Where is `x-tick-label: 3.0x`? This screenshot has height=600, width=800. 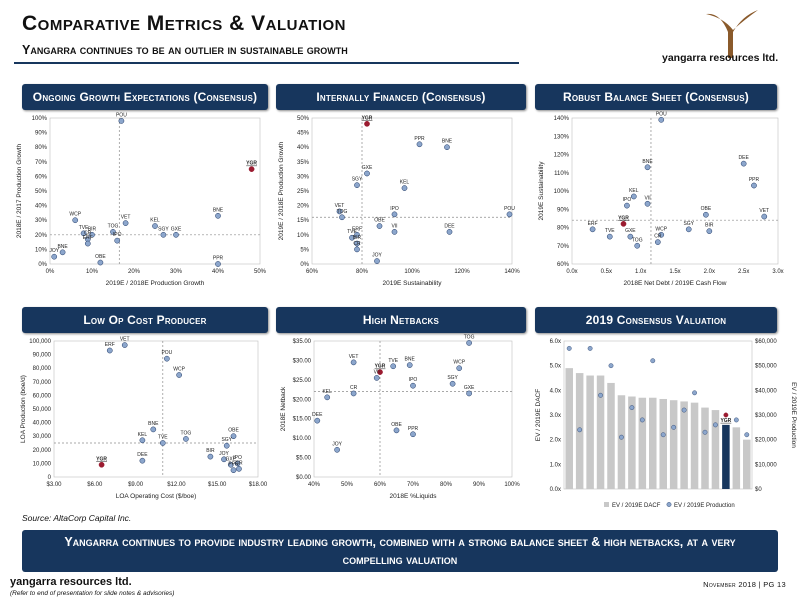 x-tick-label: 3.0x is located at coordinates (777, 272).